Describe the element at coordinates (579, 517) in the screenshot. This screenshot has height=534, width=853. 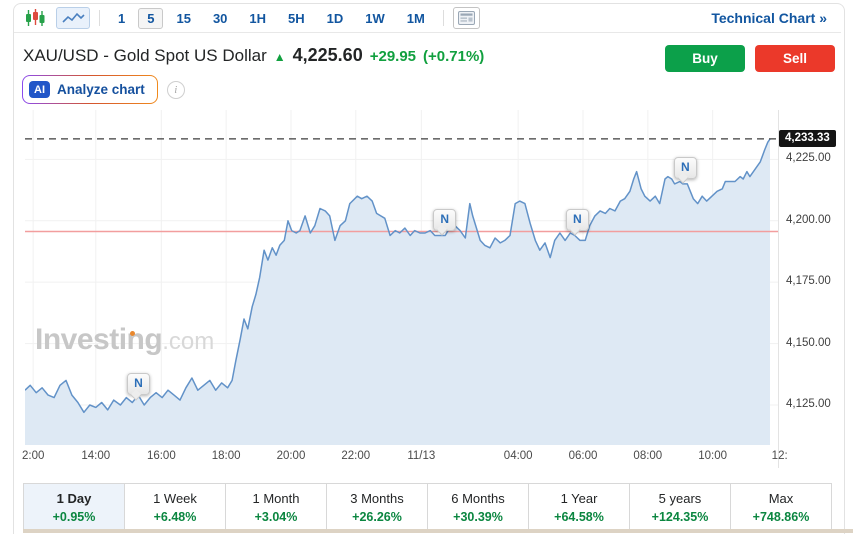
I see `period-change-value: +64.58%` at that location.